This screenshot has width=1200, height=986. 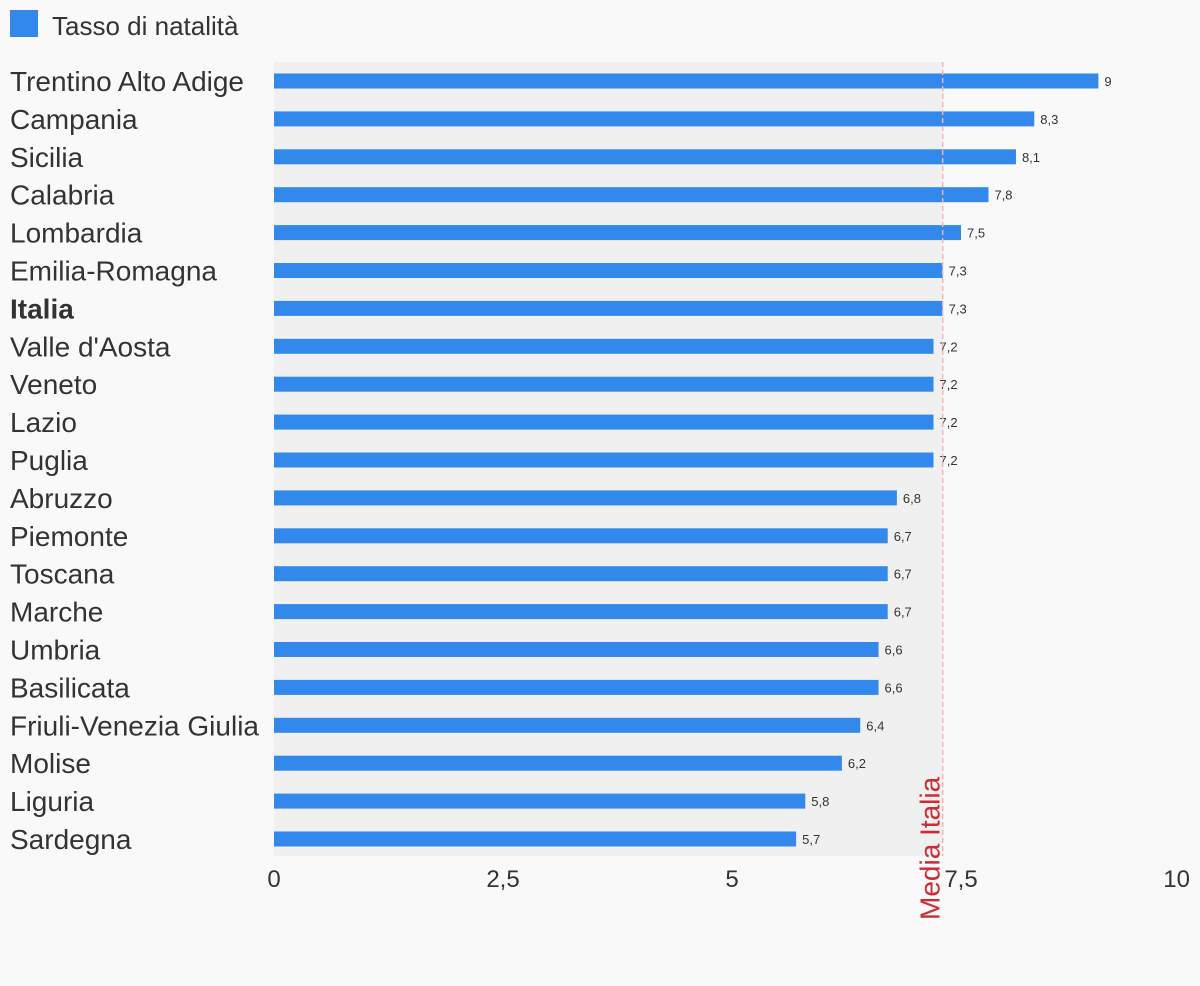 I want to click on data-label: 6,4, so click(x=875, y=725).